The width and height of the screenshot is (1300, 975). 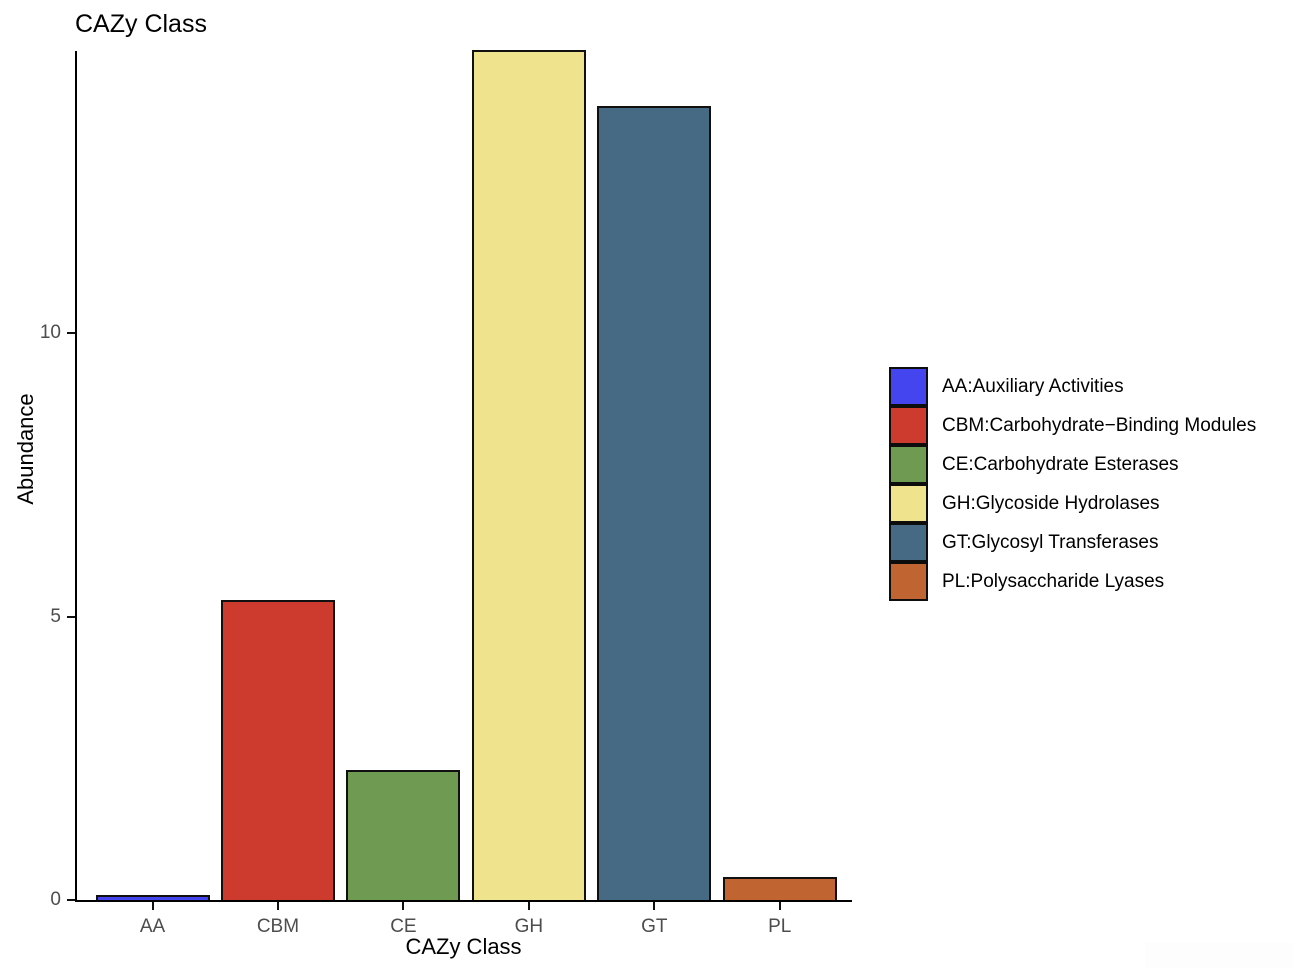 What do you see at coordinates (463, 946) in the screenshot?
I see `x-axis-title: CAZy Class` at bounding box center [463, 946].